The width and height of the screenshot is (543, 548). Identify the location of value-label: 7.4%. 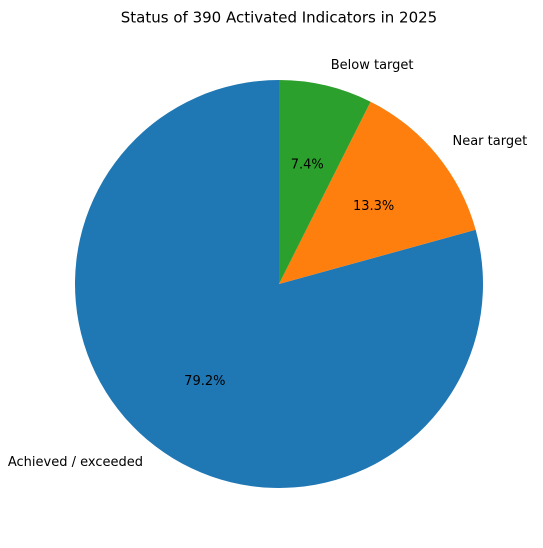
(307, 164).